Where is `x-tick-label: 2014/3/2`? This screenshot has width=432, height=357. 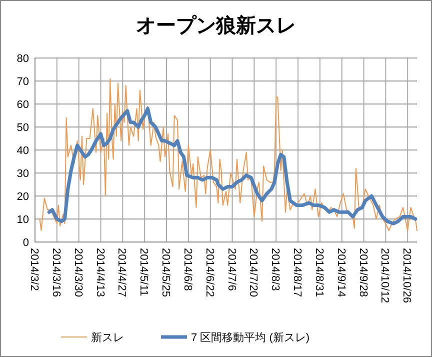
x-tick-label: 2014/3/2 is located at coordinates (34, 269).